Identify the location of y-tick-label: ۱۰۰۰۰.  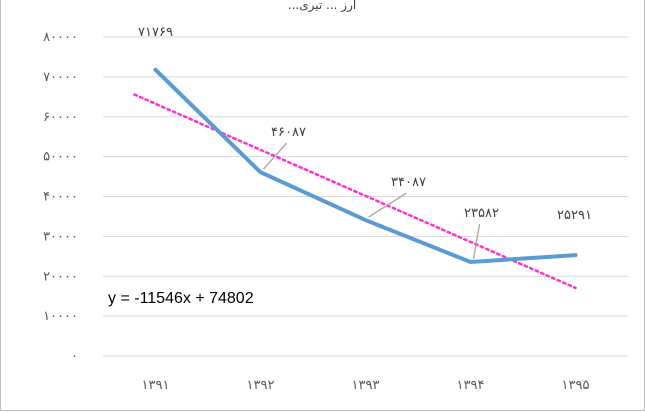
(60, 316).